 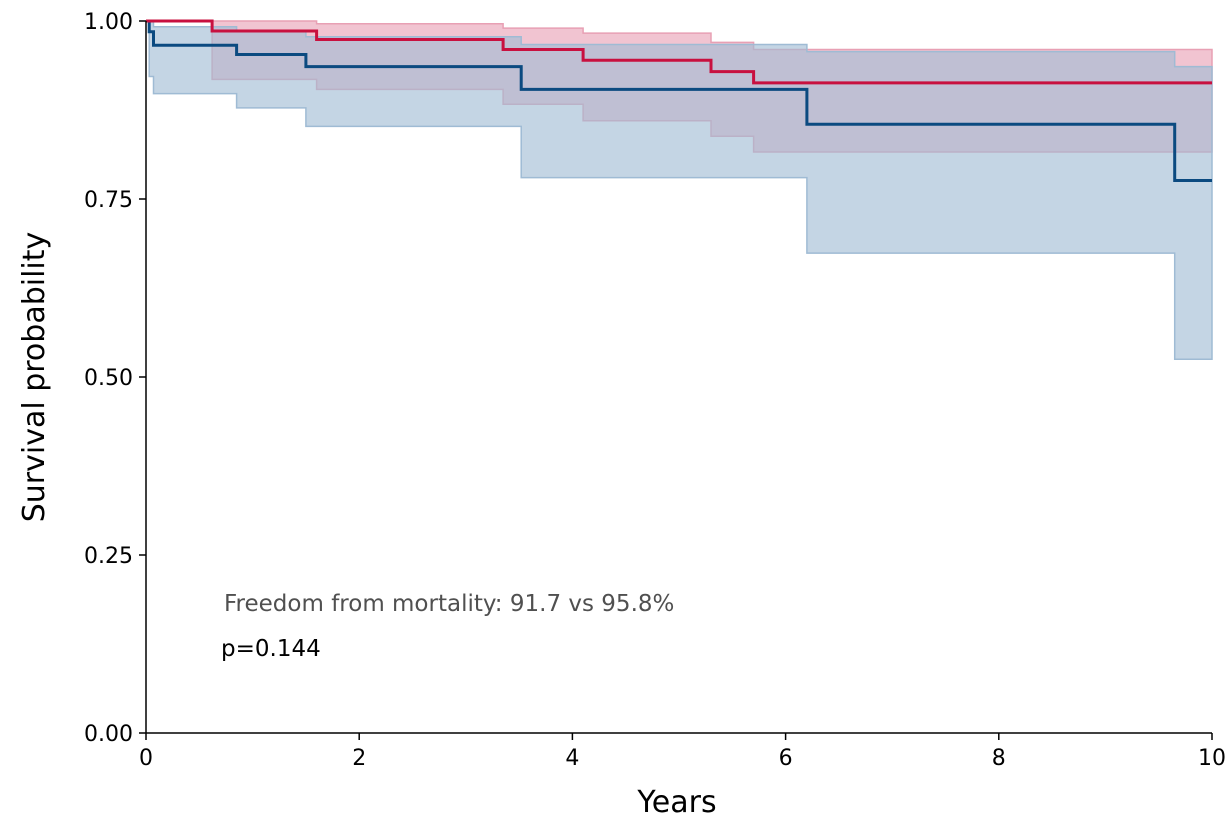 What do you see at coordinates (108, 378) in the screenshot?
I see `y-tick-label: 0.50` at bounding box center [108, 378].